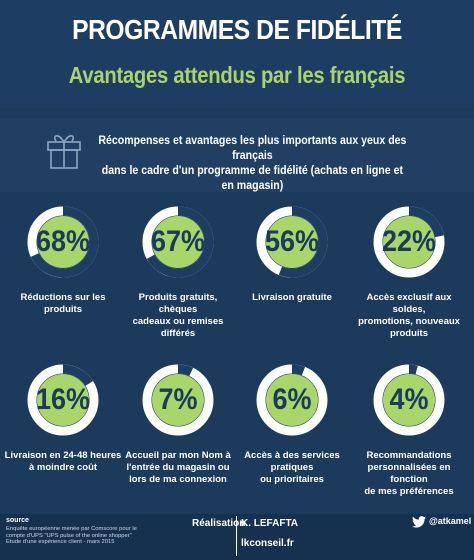 Image resolution: width=474 pixels, height=560 pixels. I want to click on gift-icon, so click(64, 152).